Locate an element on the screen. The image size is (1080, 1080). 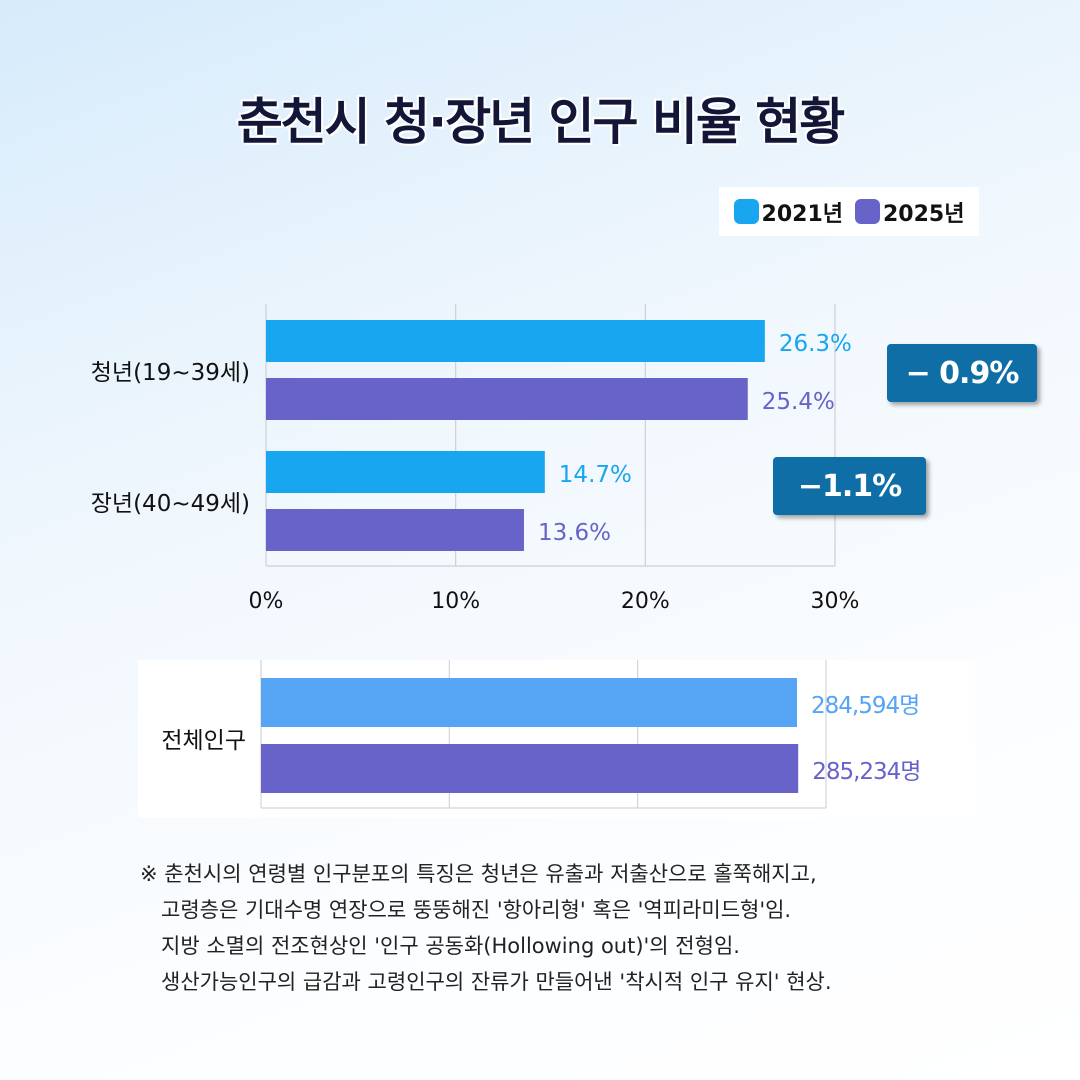
legend-label-2025: 2025년 is located at coordinates (924, 214).